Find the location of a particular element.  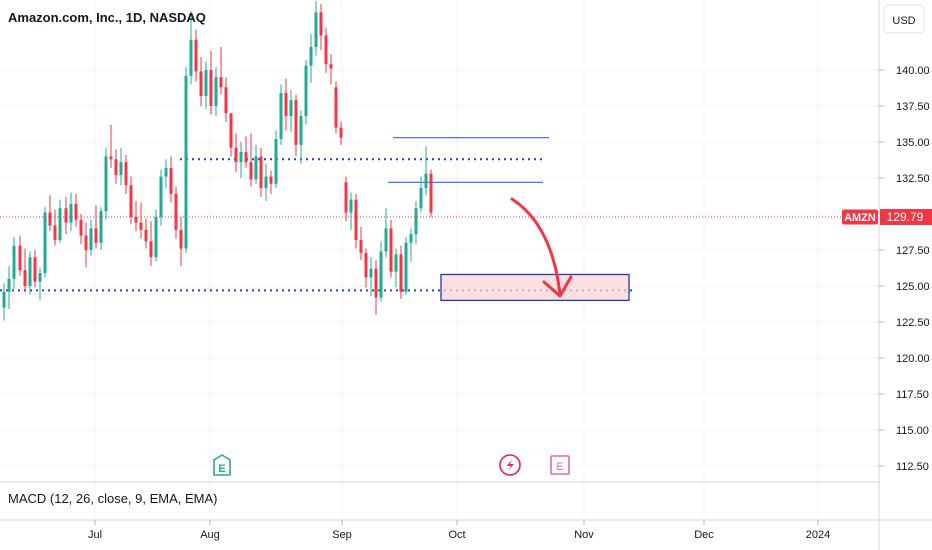

last-price-label: AMZN 129.79 is located at coordinates (887, 217).